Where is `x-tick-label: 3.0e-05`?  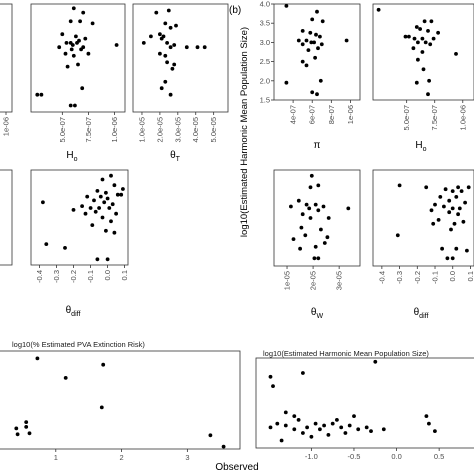 x-tick-label: 3.0e-05 is located at coordinates (177, 129).